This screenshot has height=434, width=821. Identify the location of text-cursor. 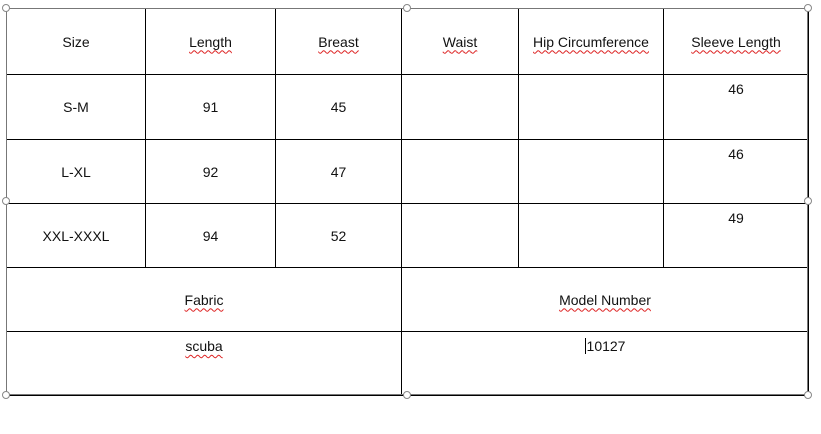
(585, 346).